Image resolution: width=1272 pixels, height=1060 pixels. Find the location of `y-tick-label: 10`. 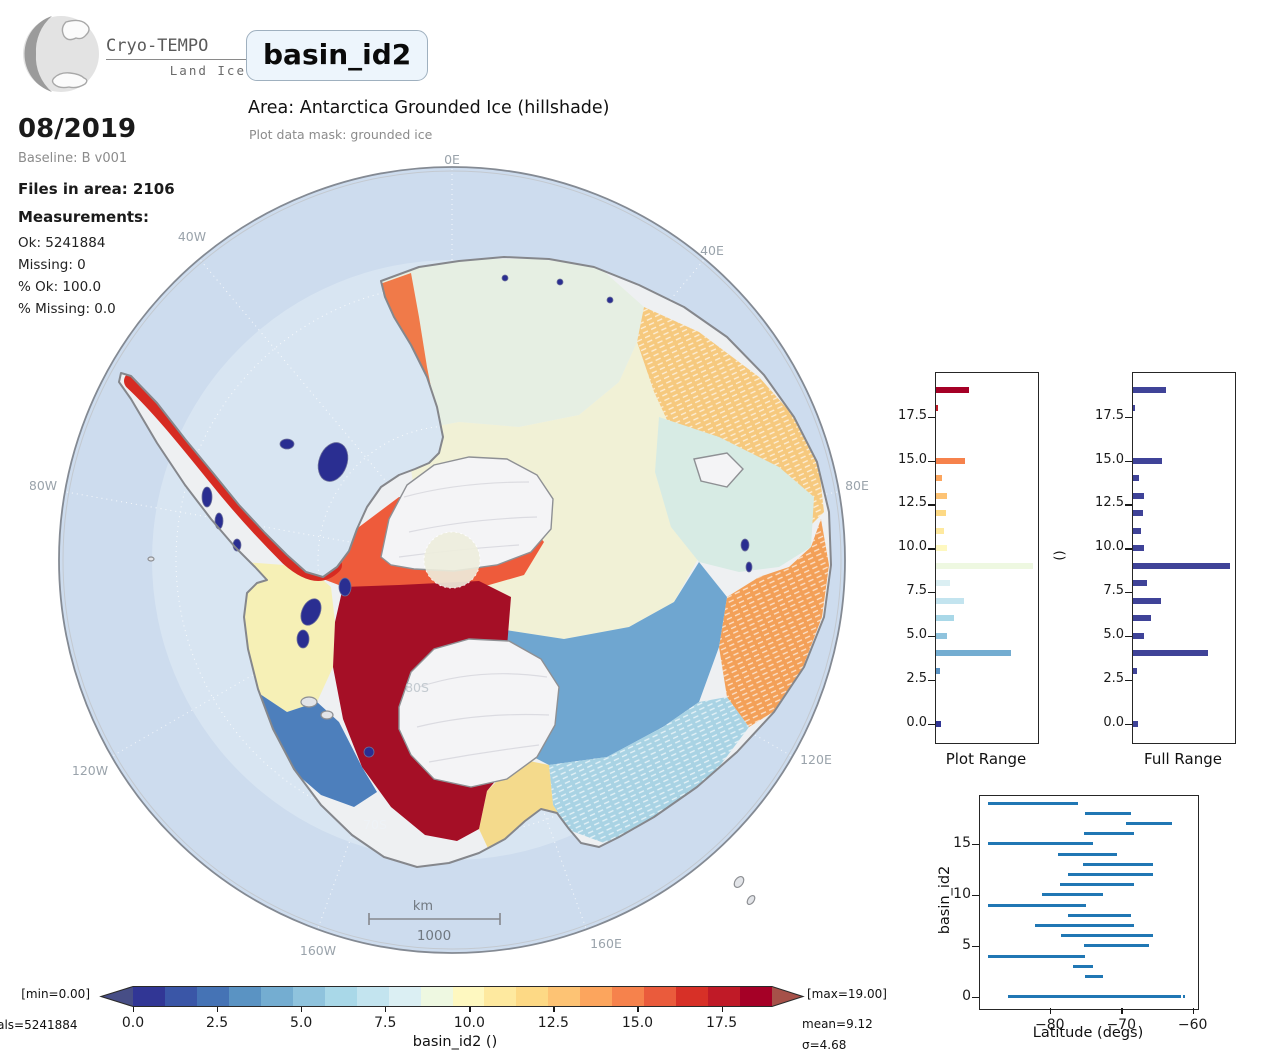

y-tick-label: 10 is located at coordinates (962, 893).